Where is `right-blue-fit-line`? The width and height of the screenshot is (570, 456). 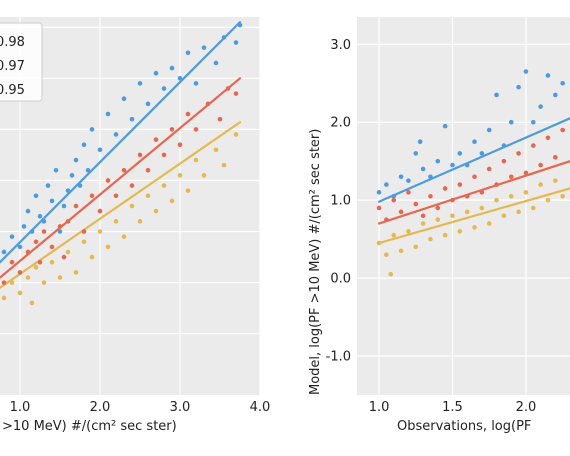
right-blue-fit-line is located at coordinates (473, 160).